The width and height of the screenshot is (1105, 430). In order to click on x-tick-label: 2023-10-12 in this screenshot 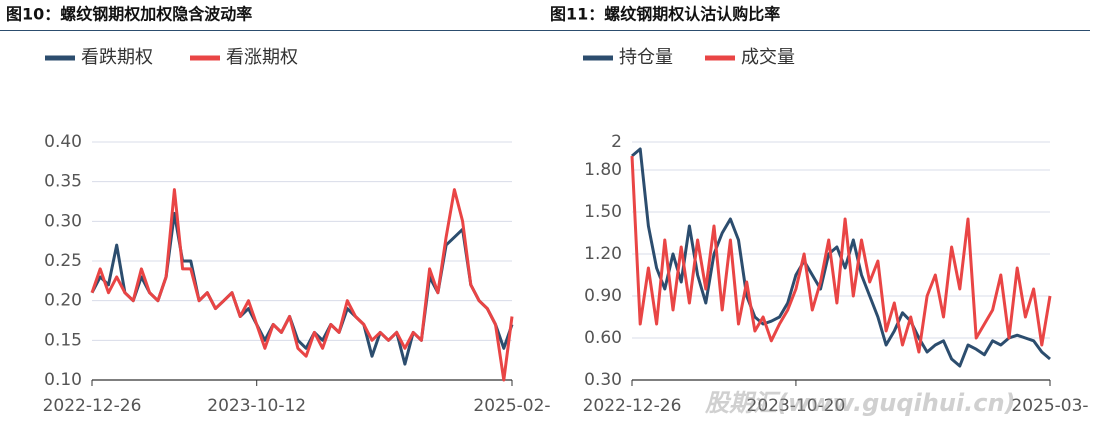, I will do `click(256, 406)`.